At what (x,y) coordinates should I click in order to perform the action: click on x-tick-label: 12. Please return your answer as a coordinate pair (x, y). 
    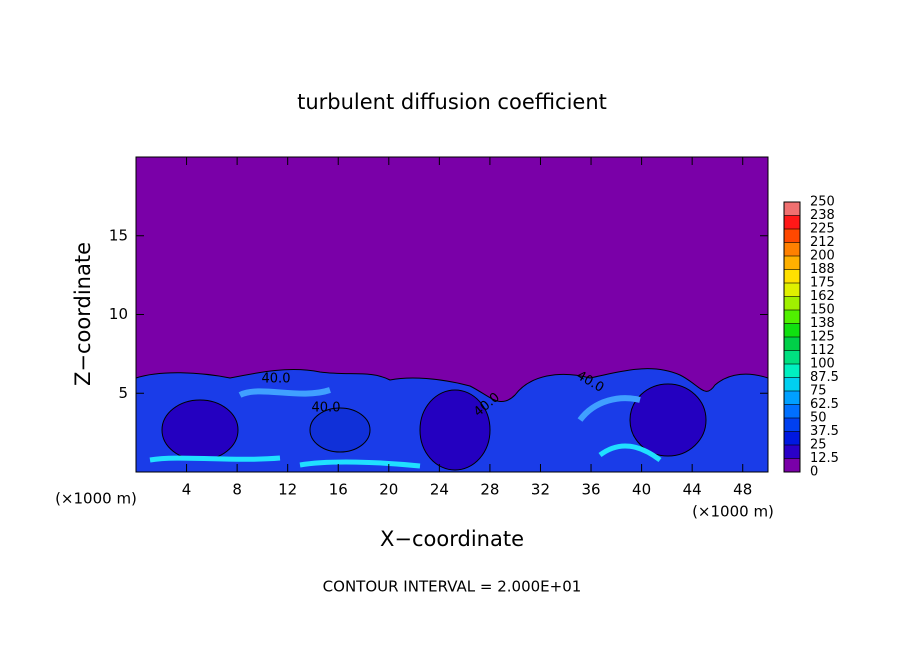
    Looking at the image, I should click on (287, 490).